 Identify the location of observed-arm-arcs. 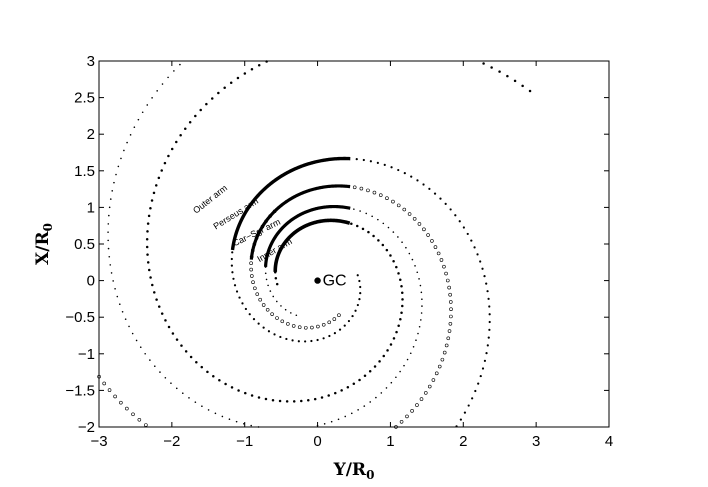
(290, 214).